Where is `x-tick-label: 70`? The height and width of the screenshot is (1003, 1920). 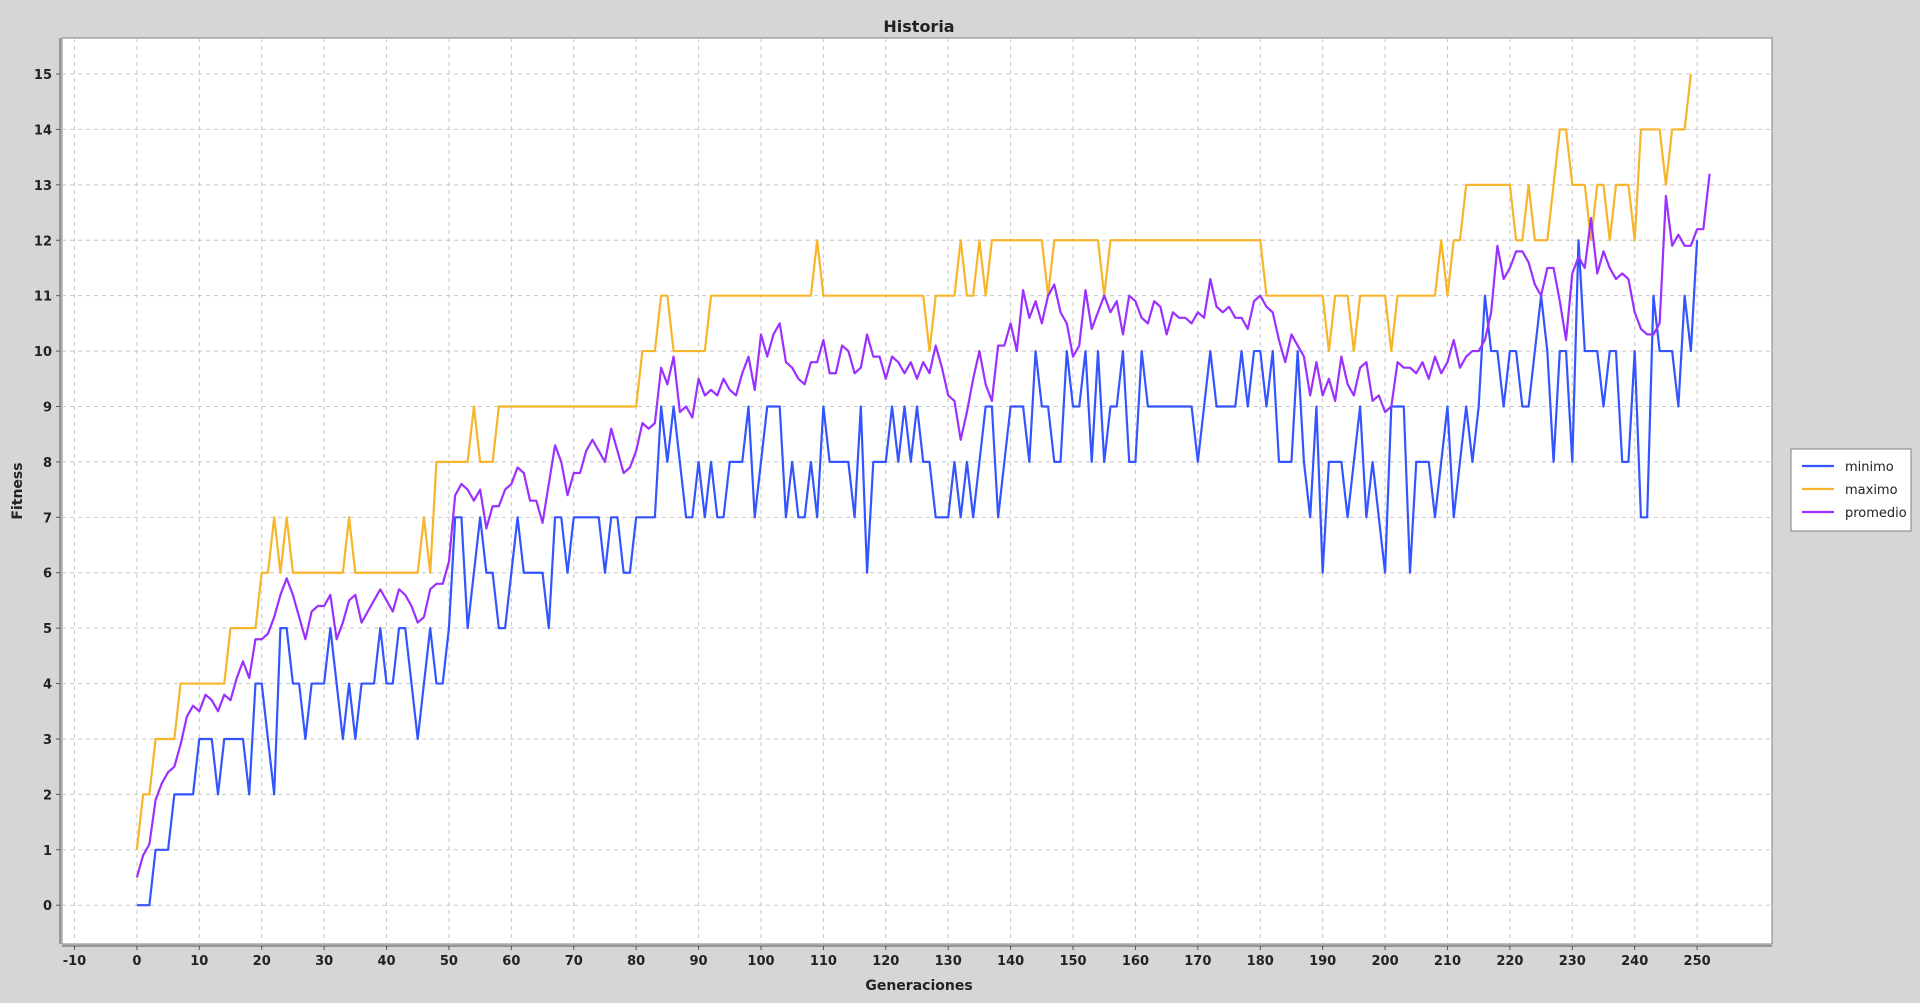 x-tick-label: 70 is located at coordinates (574, 961).